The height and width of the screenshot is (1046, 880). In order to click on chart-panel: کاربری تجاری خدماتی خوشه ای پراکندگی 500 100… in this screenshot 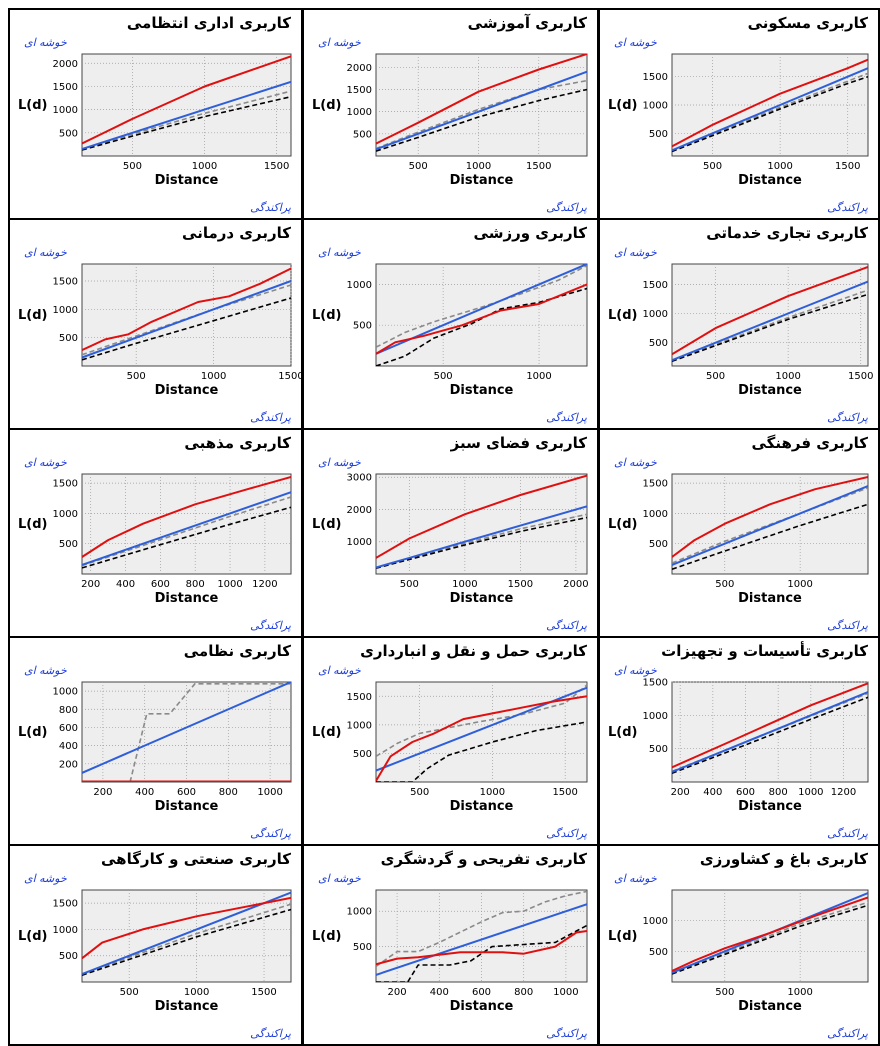, I will do `click(739, 324)`.